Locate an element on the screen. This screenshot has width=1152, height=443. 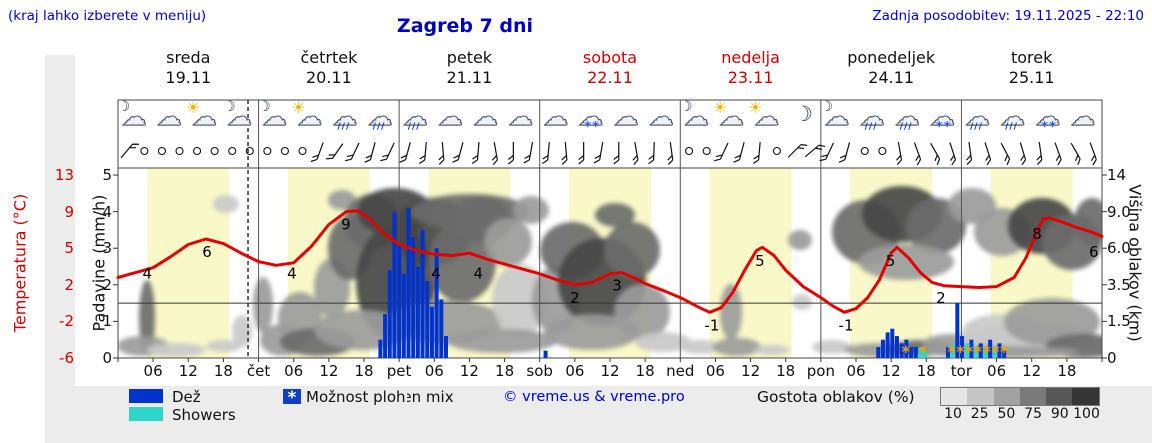
precip-tick: 3 is located at coordinates (107, 248).